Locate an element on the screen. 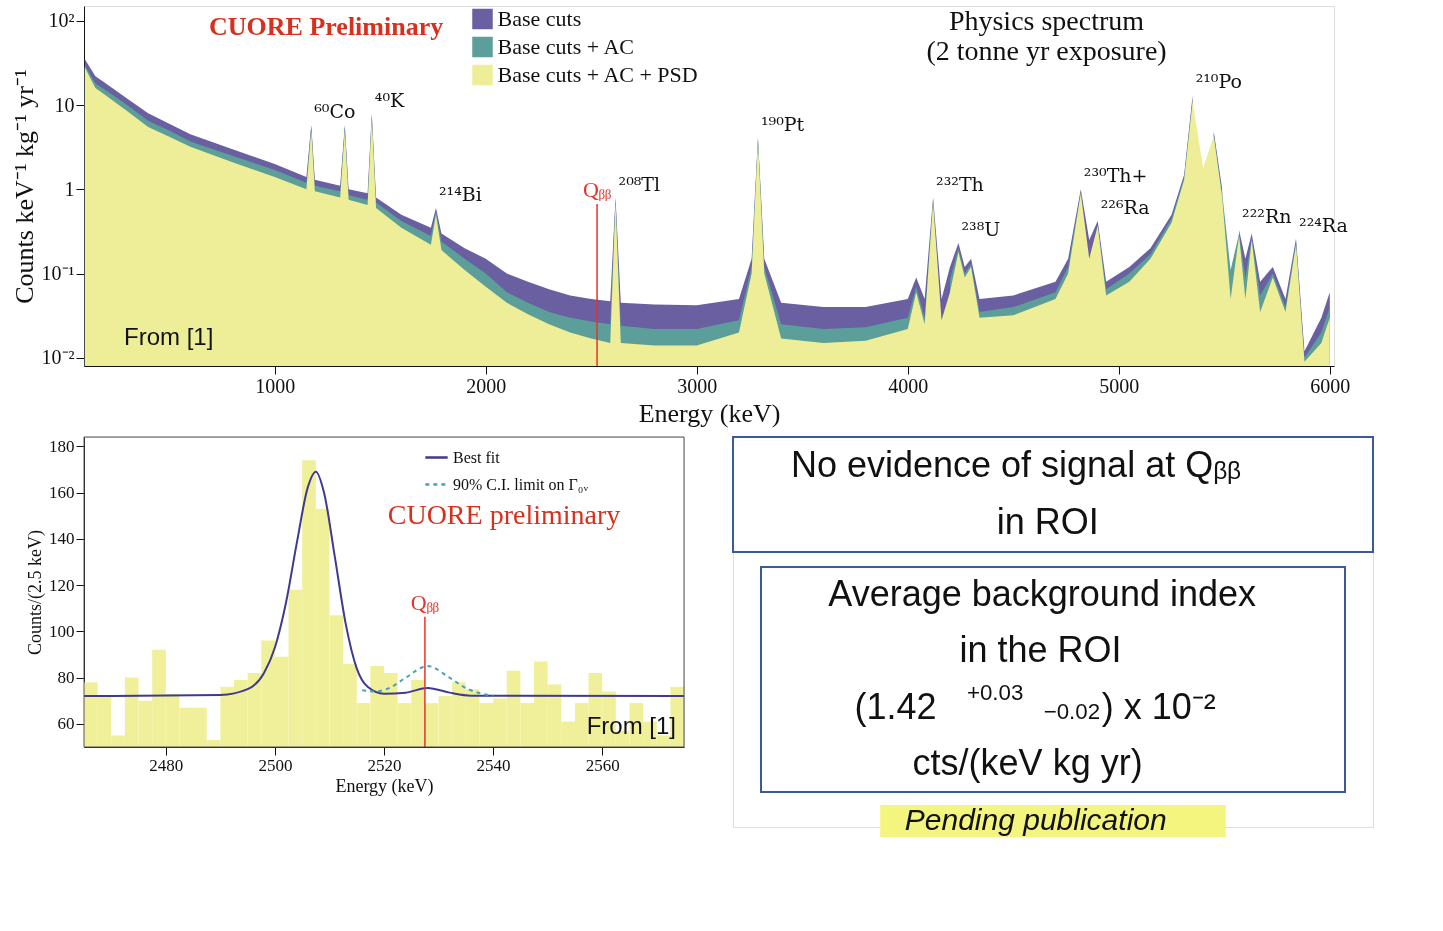 This screenshot has width=1443, height=931. text: Physics spectrum (2 tonne yr exposure) is located at coordinates (1046, 35).